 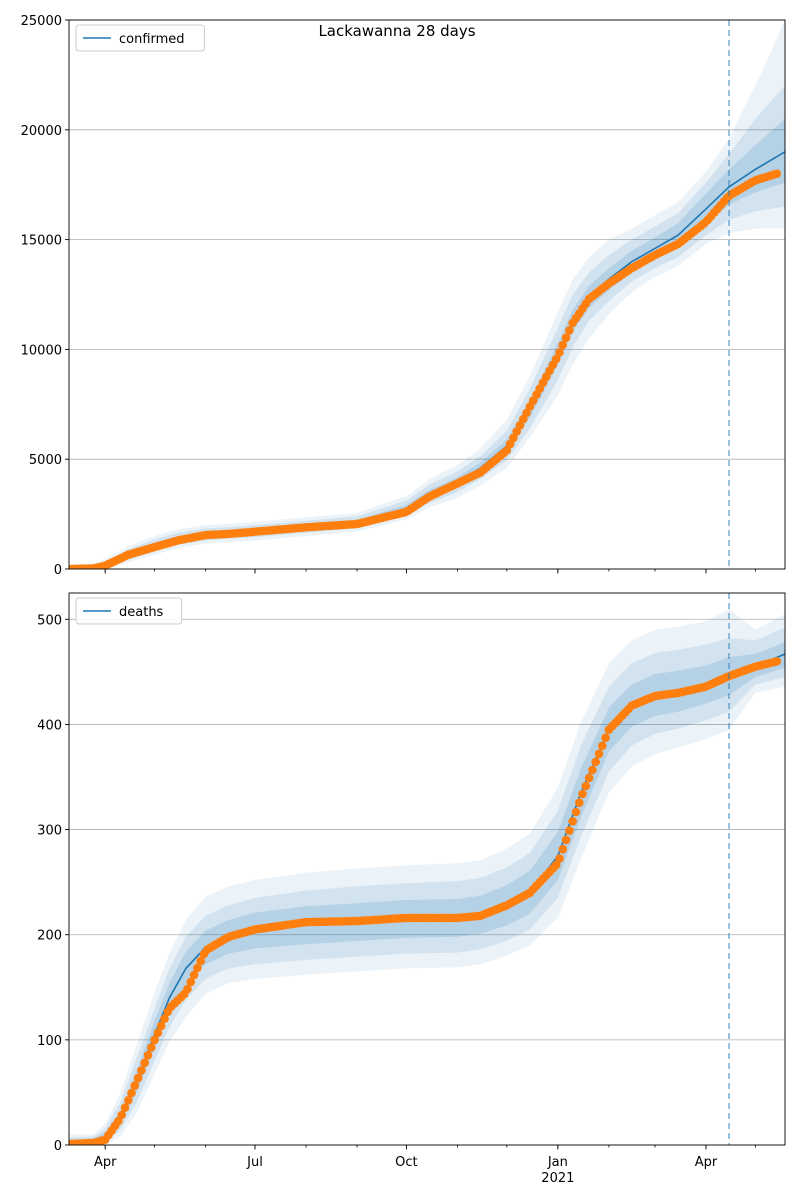 What do you see at coordinates (406, 1162) in the screenshot?
I see `x-tick-label: Oct` at bounding box center [406, 1162].